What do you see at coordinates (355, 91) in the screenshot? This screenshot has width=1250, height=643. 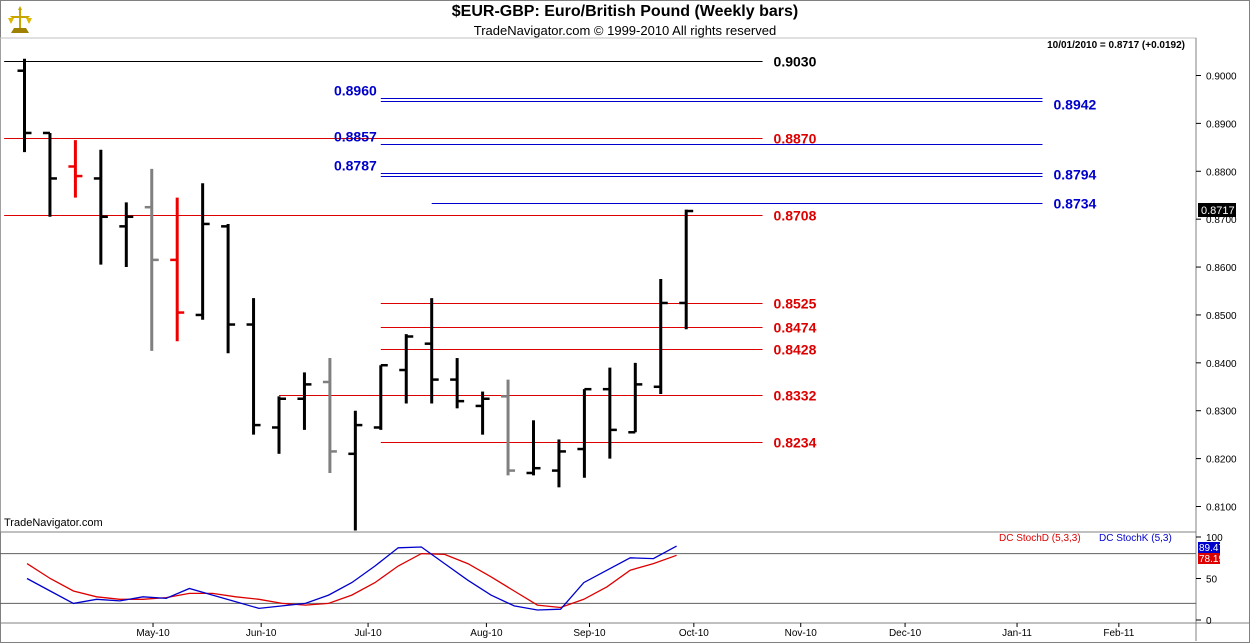 I see `price-level-label: 0.8960` at bounding box center [355, 91].